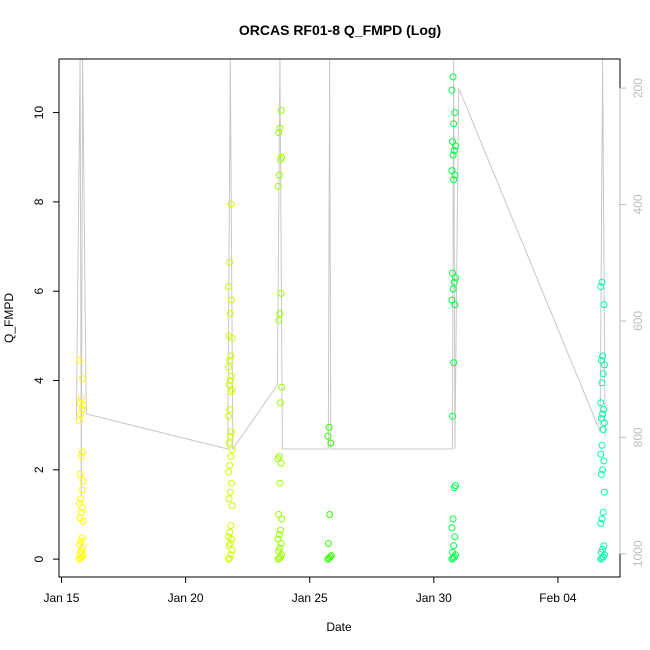  What do you see at coordinates (632, 322) in the screenshot?
I see `y2-axis: 200 400 600 800 1000` at bounding box center [632, 322].